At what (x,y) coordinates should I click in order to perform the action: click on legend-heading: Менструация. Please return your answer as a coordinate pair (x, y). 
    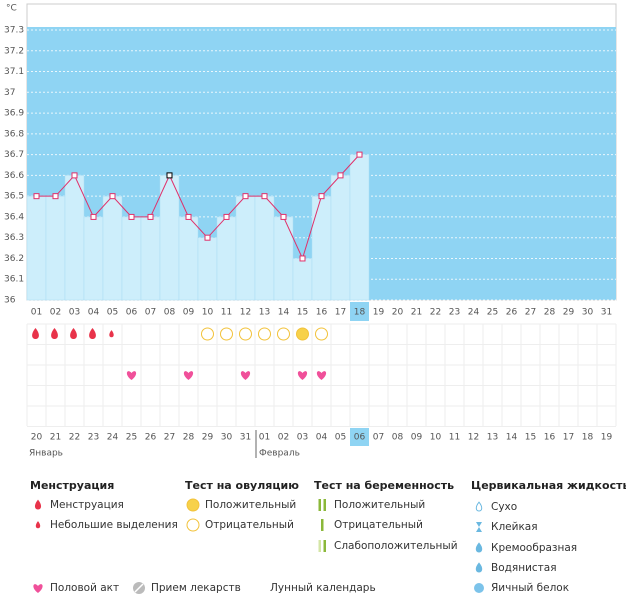
    Looking at the image, I should click on (72, 485).